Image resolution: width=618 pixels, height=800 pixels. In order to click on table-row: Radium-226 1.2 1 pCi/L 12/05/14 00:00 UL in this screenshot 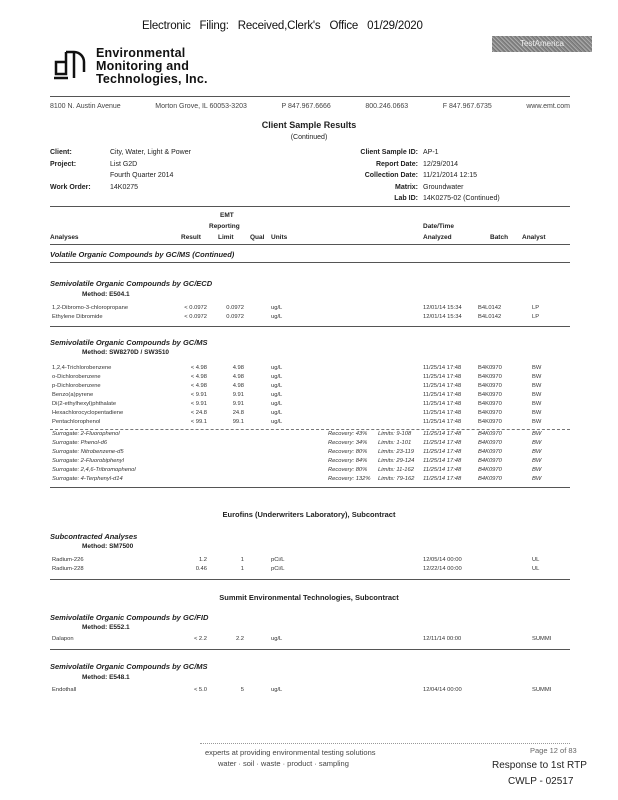, I will do `click(309, 561)`.